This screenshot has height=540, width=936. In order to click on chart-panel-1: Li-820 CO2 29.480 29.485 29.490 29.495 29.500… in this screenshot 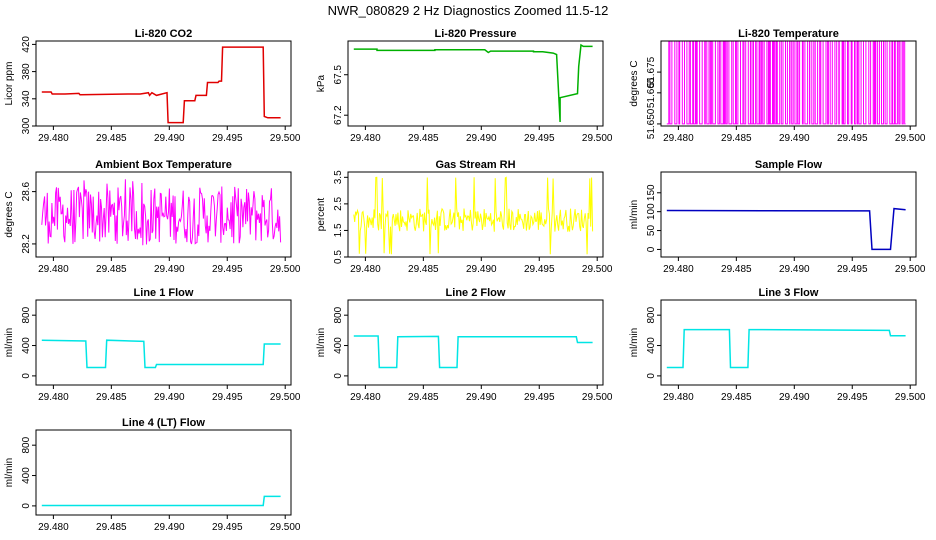, I will do `click(152, 86)`.